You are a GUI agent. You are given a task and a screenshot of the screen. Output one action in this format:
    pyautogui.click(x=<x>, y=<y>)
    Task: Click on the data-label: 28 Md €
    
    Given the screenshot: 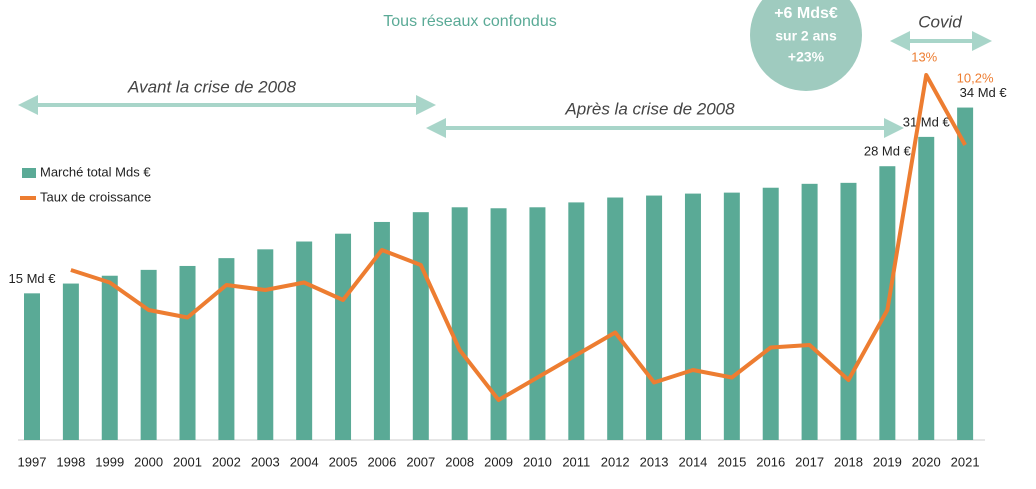 What is the action you would take?
    pyautogui.click(x=888, y=151)
    